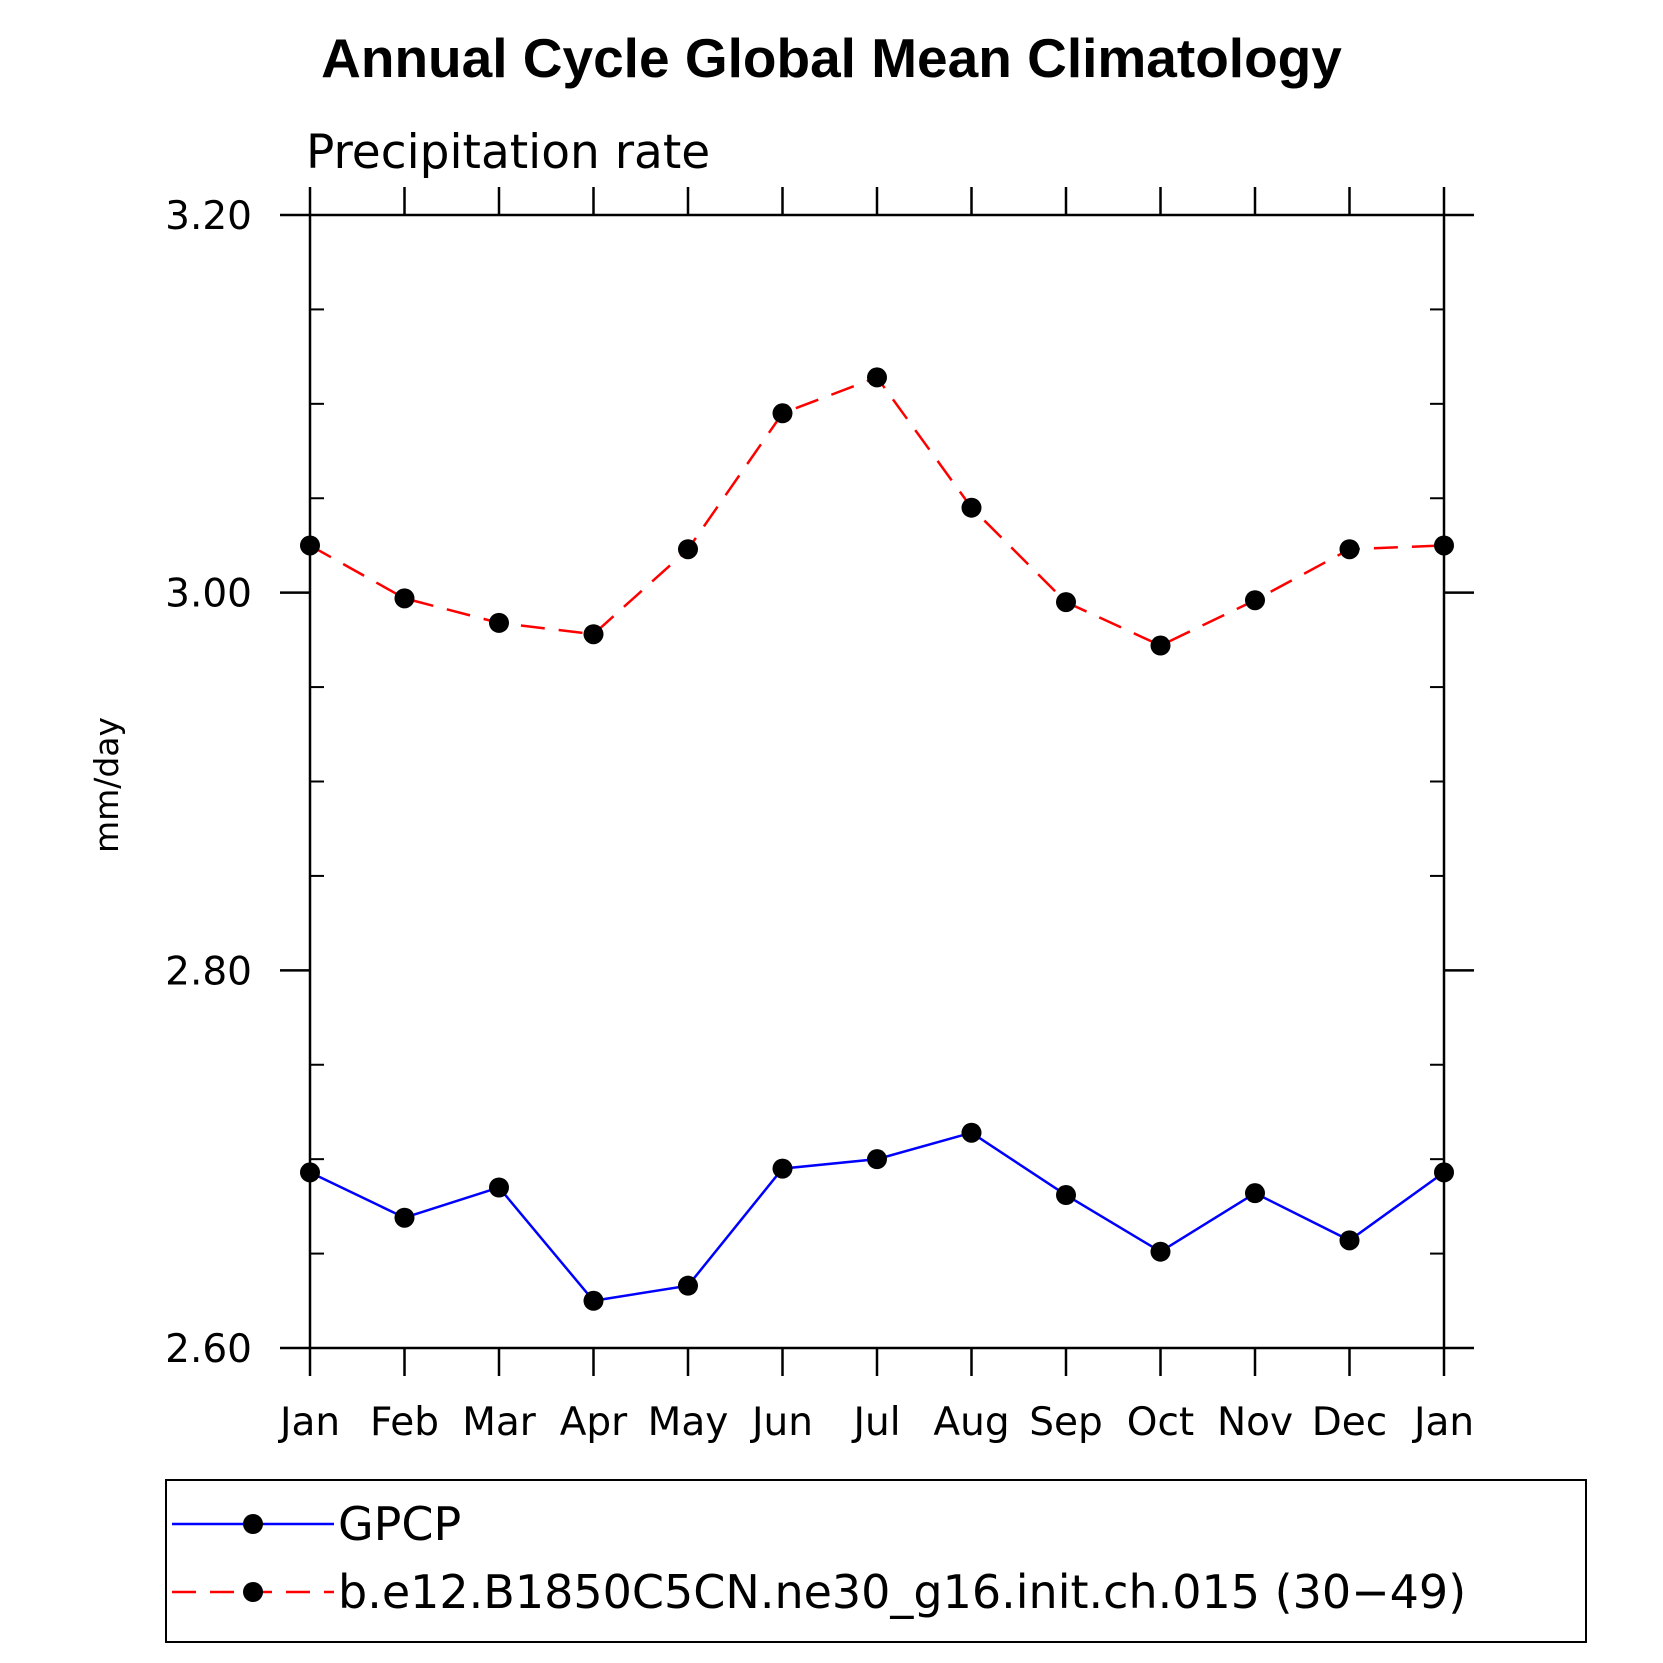  Describe the element at coordinates (1349, 1422) in the screenshot. I see `x-tick-label: Dec` at that location.